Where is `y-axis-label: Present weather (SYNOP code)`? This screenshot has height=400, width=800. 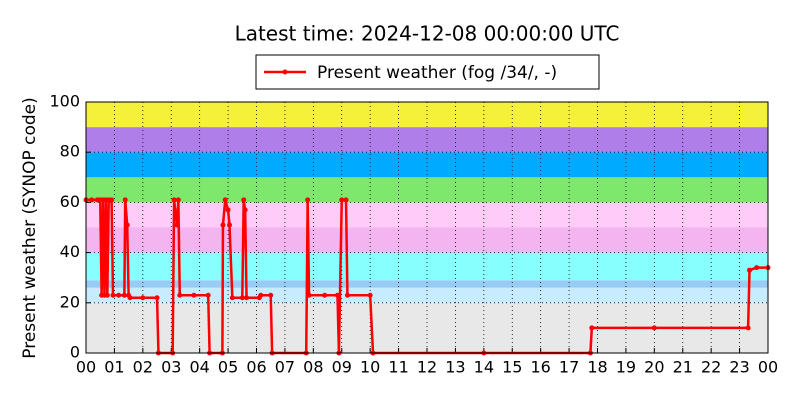
y-axis-label: Present weather (SYNOP code) is located at coordinates (30, 227).